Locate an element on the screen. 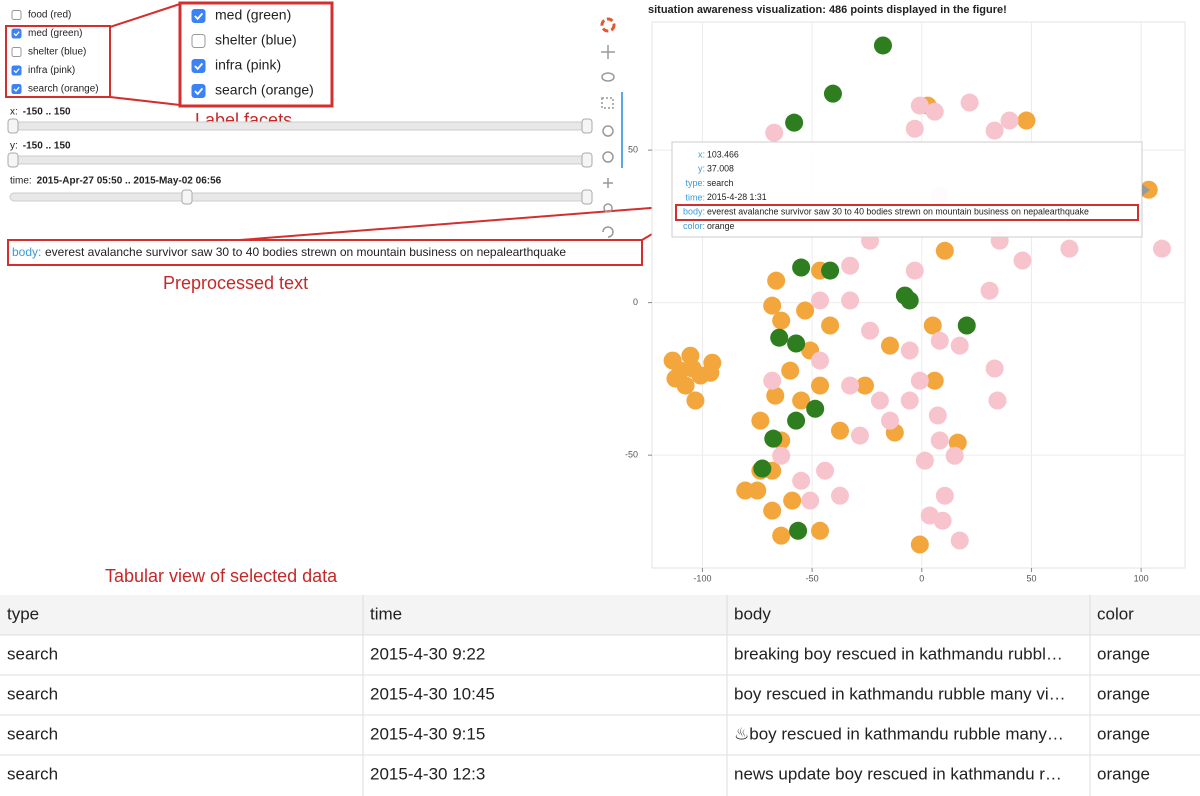 Image resolution: width=1200 pixels, height=796 pixels. column-header: type is located at coordinates (23, 613).